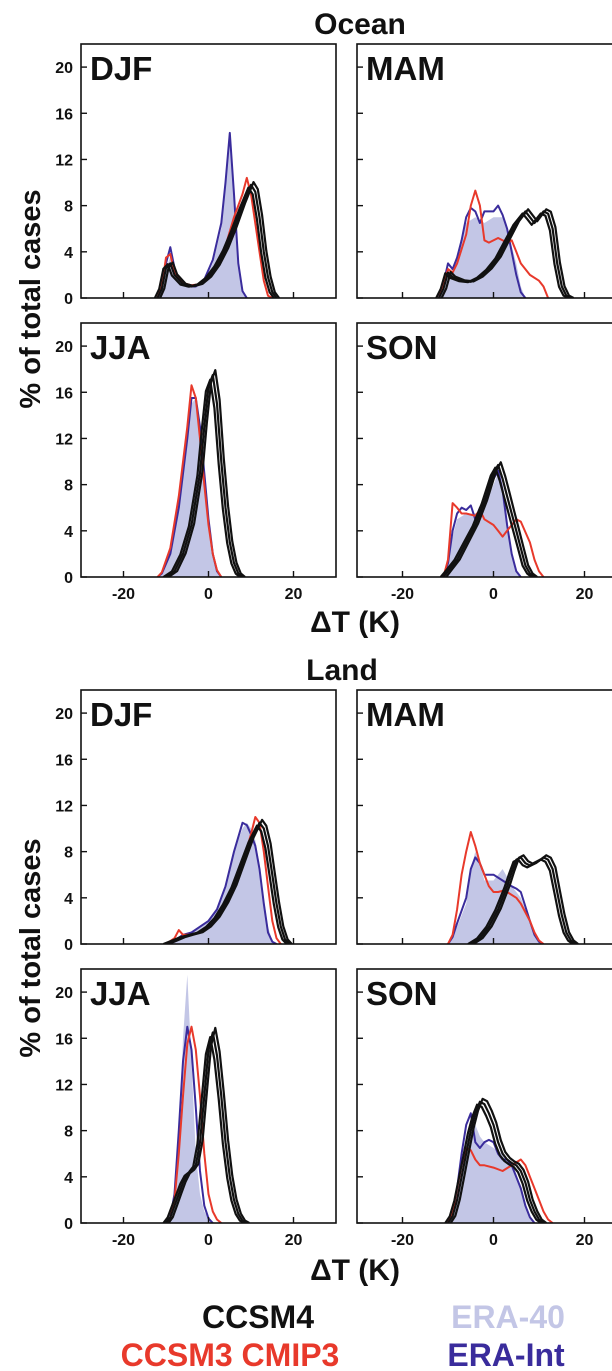 This screenshot has height=1371, width=612. I want to click on season-label-land-djf: DJF, so click(121, 714).